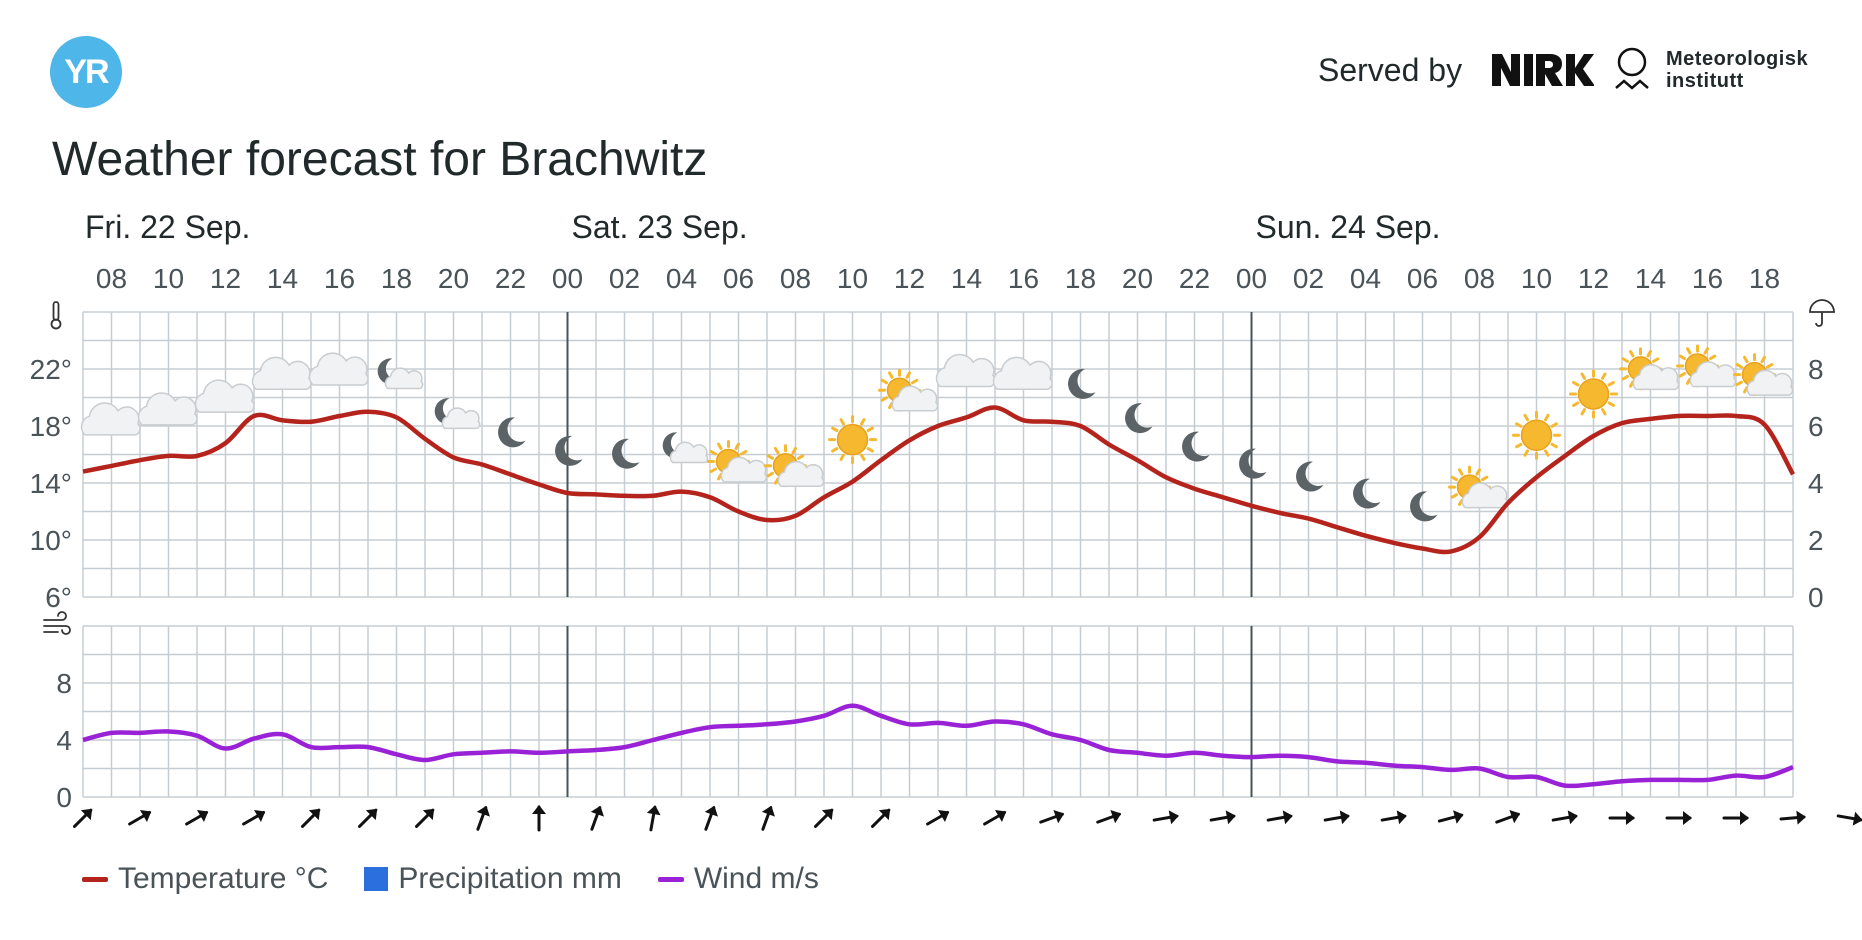  What do you see at coordinates (86, 72) in the screenshot?
I see `yr-logo: YR` at bounding box center [86, 72].